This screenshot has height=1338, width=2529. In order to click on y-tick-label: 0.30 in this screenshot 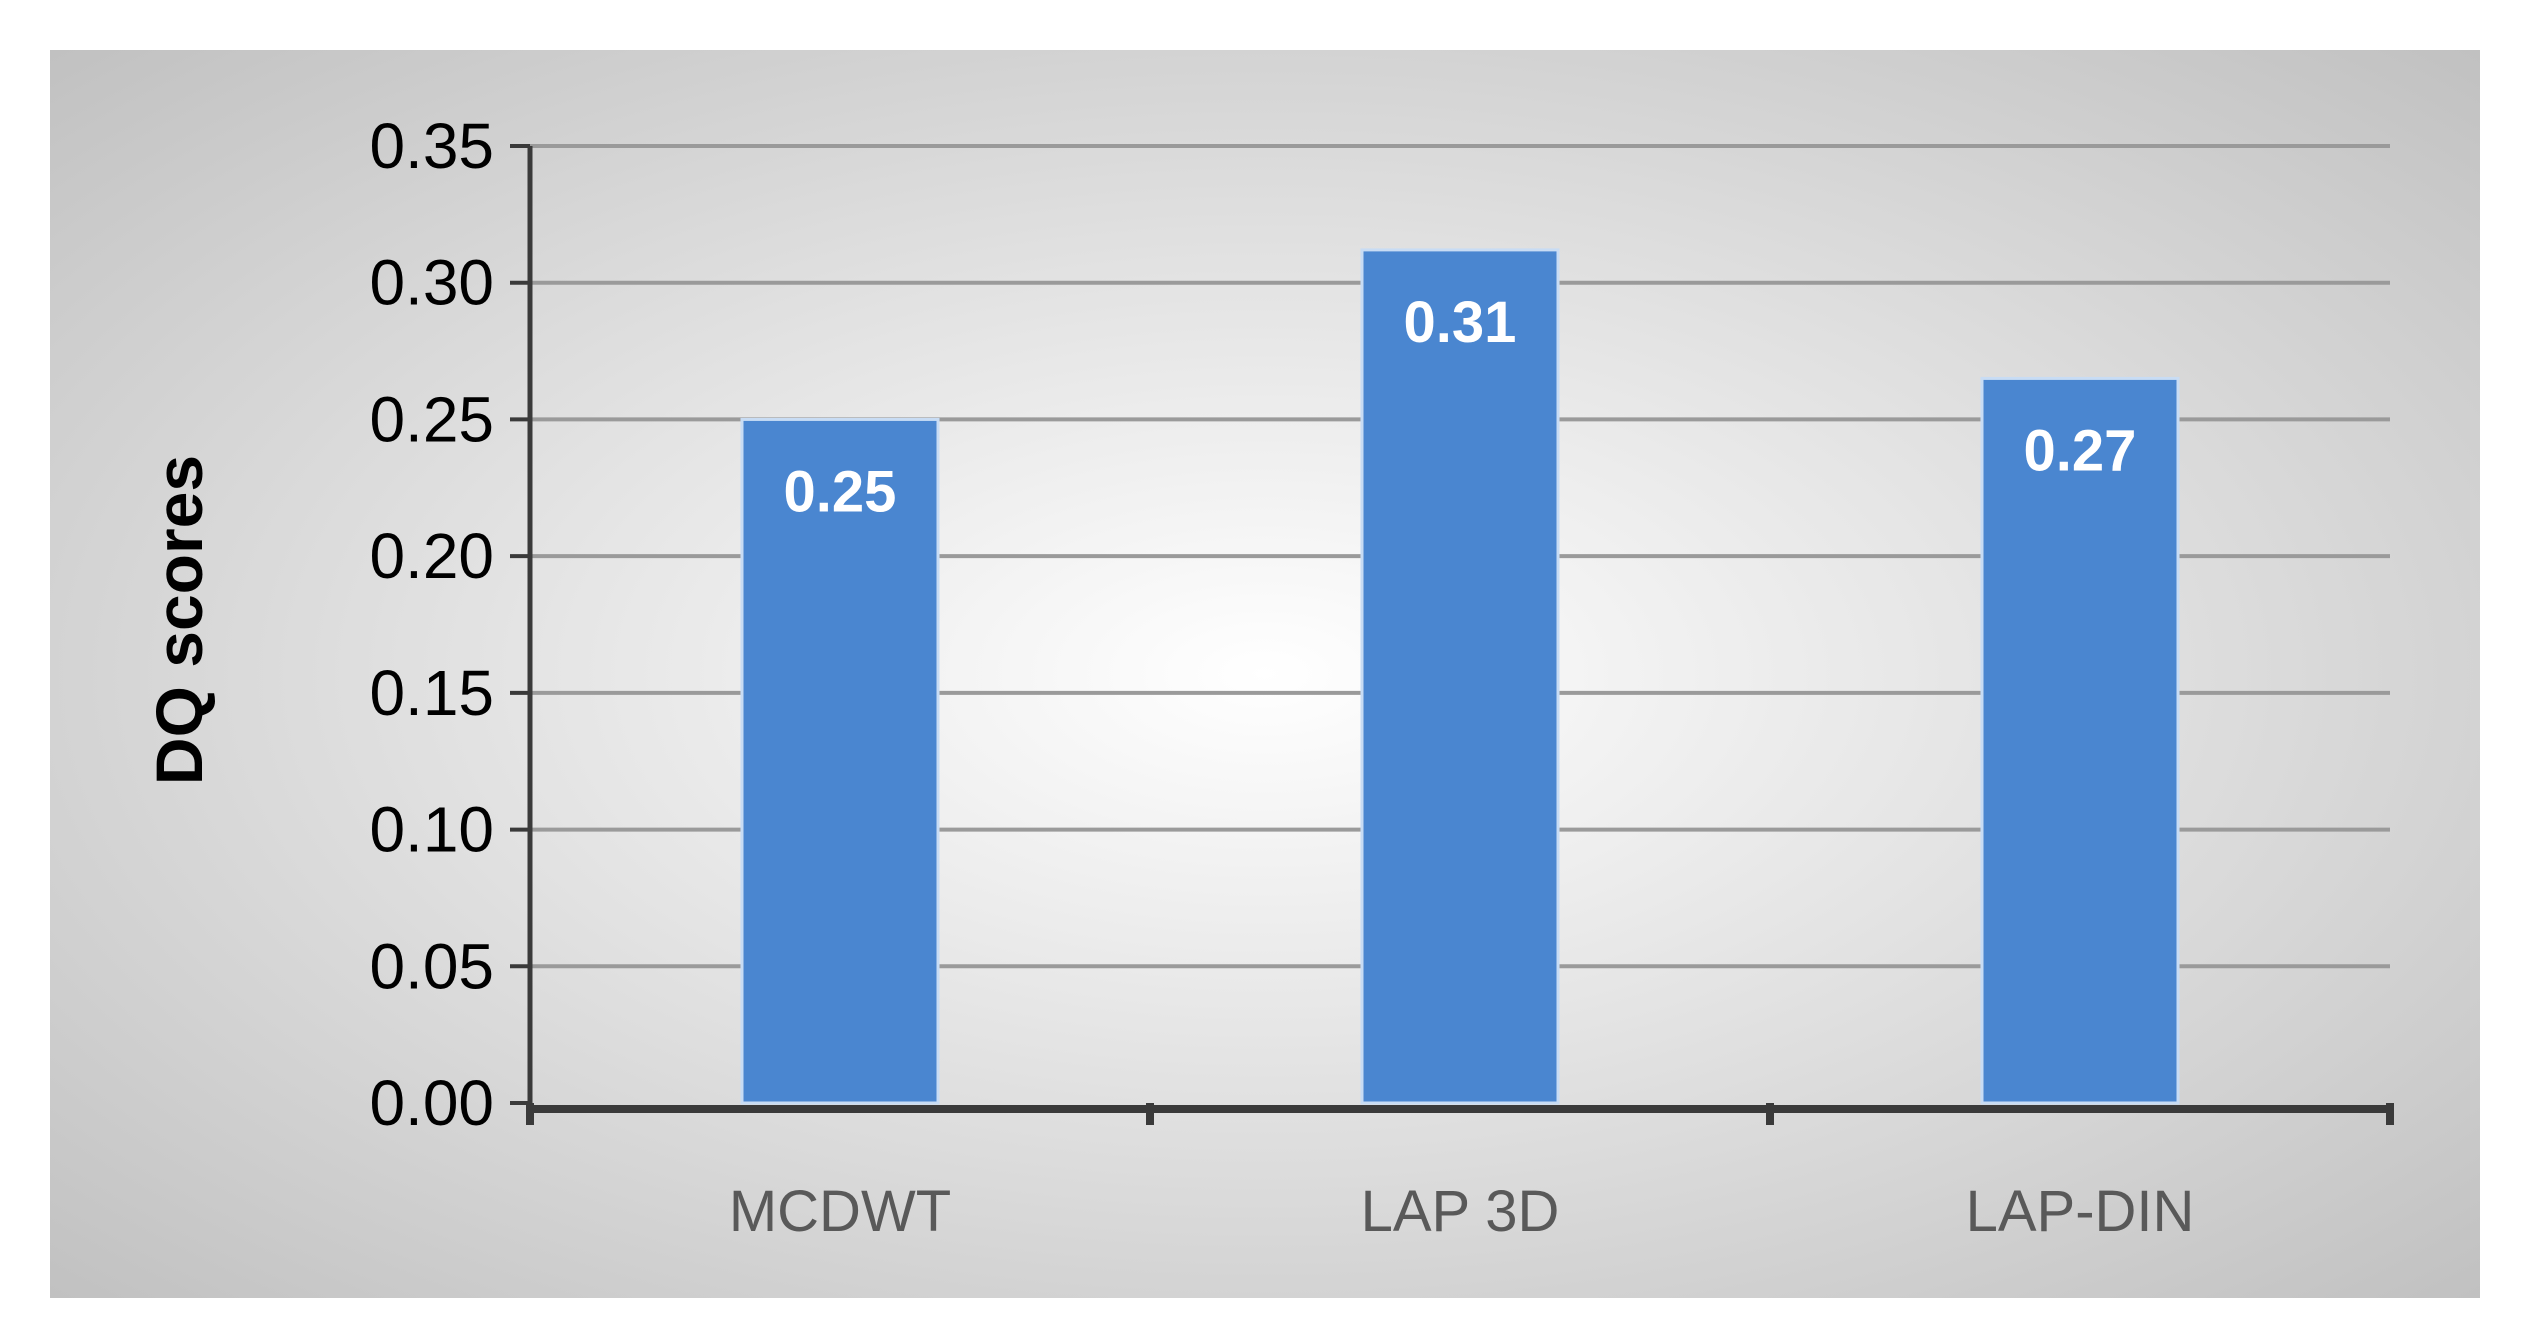, I will do `click(431, 283)`.